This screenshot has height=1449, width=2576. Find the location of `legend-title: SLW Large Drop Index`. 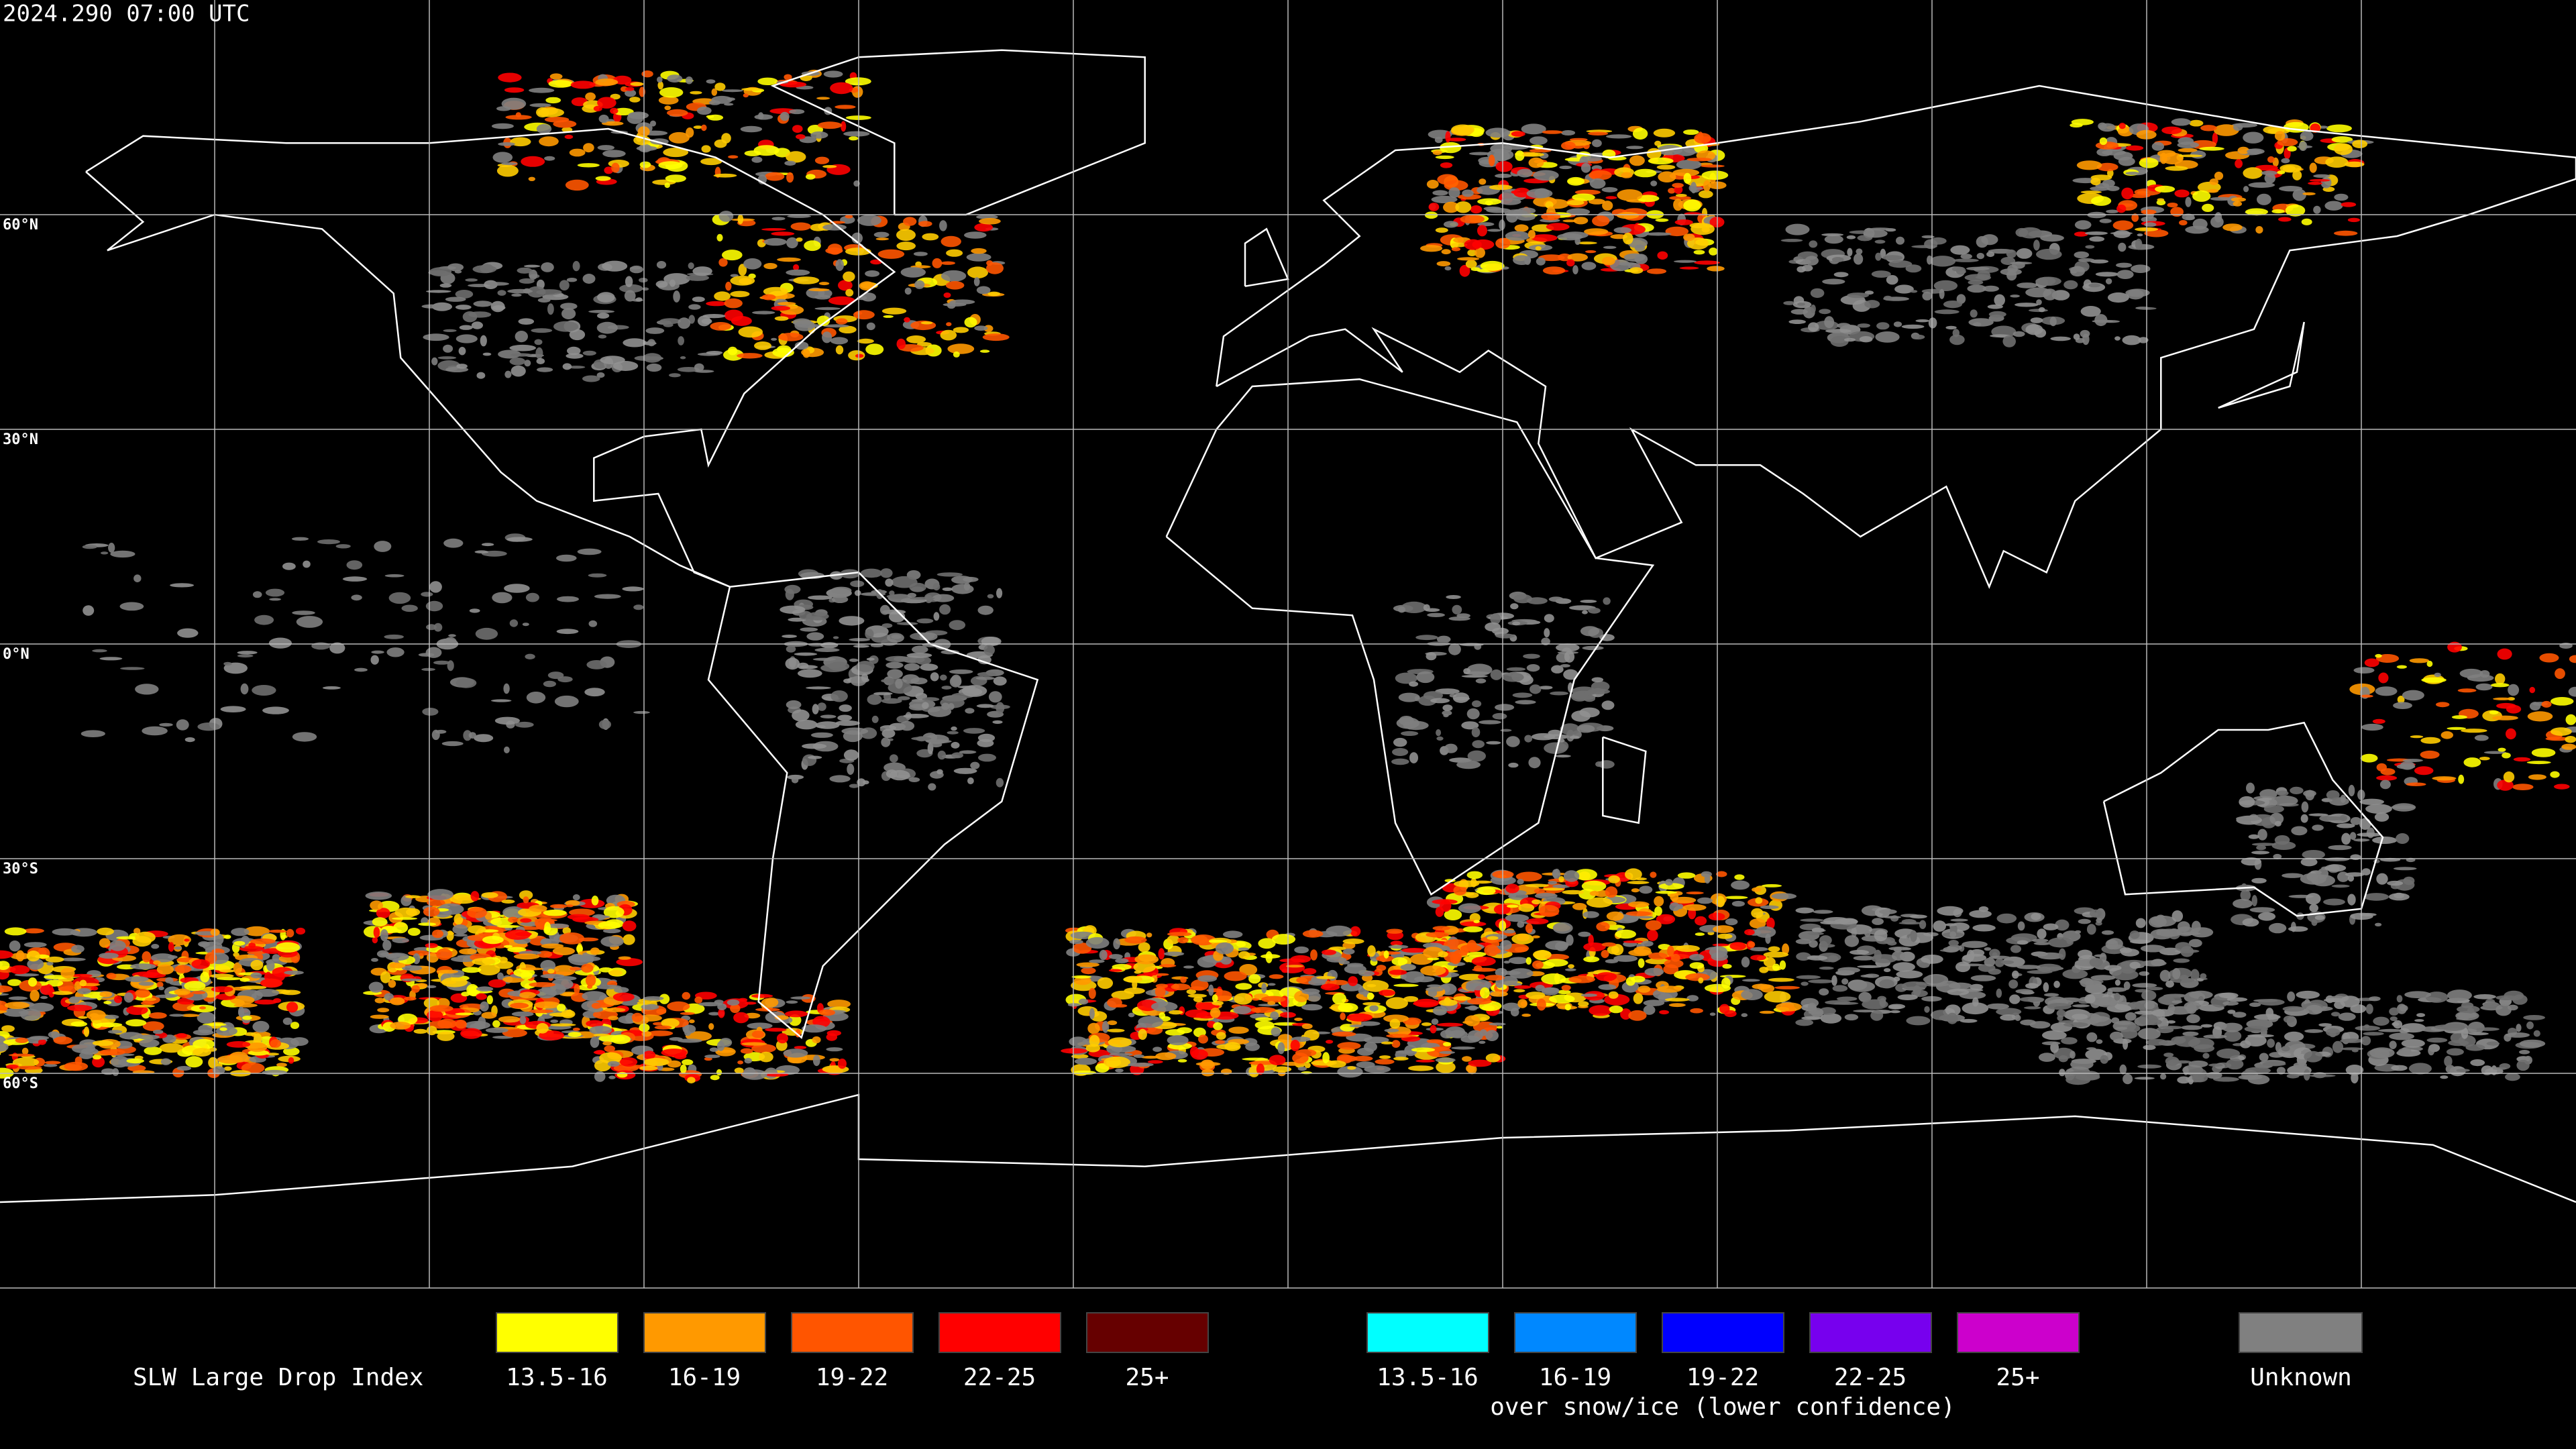

legend-title: SLW Large Drop Index is located at coordinates (278, 1377).